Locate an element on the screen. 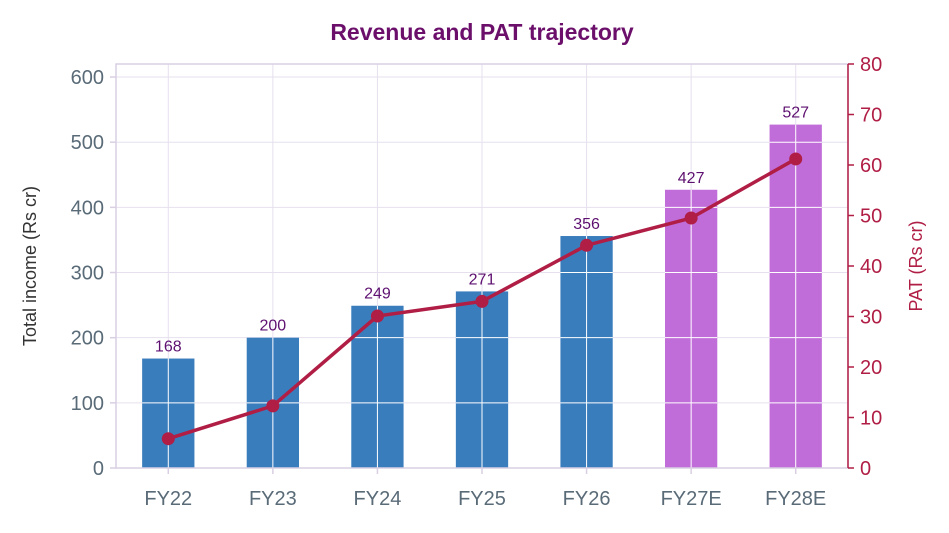  x-tick-label: FY22 is located at coordinates (168, 499).